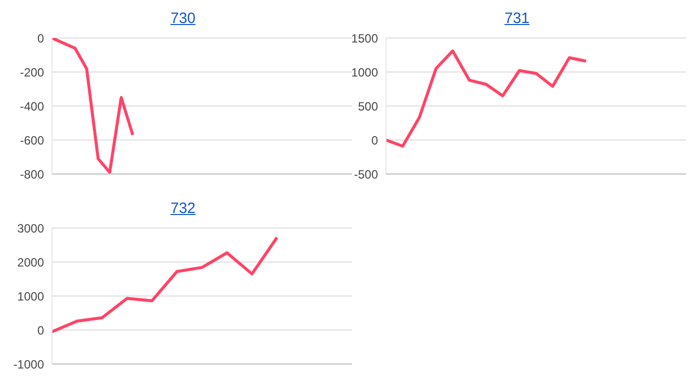 This screenshot has width=700, height=388. I want to click on chart-title: 731, so click(517, 18).